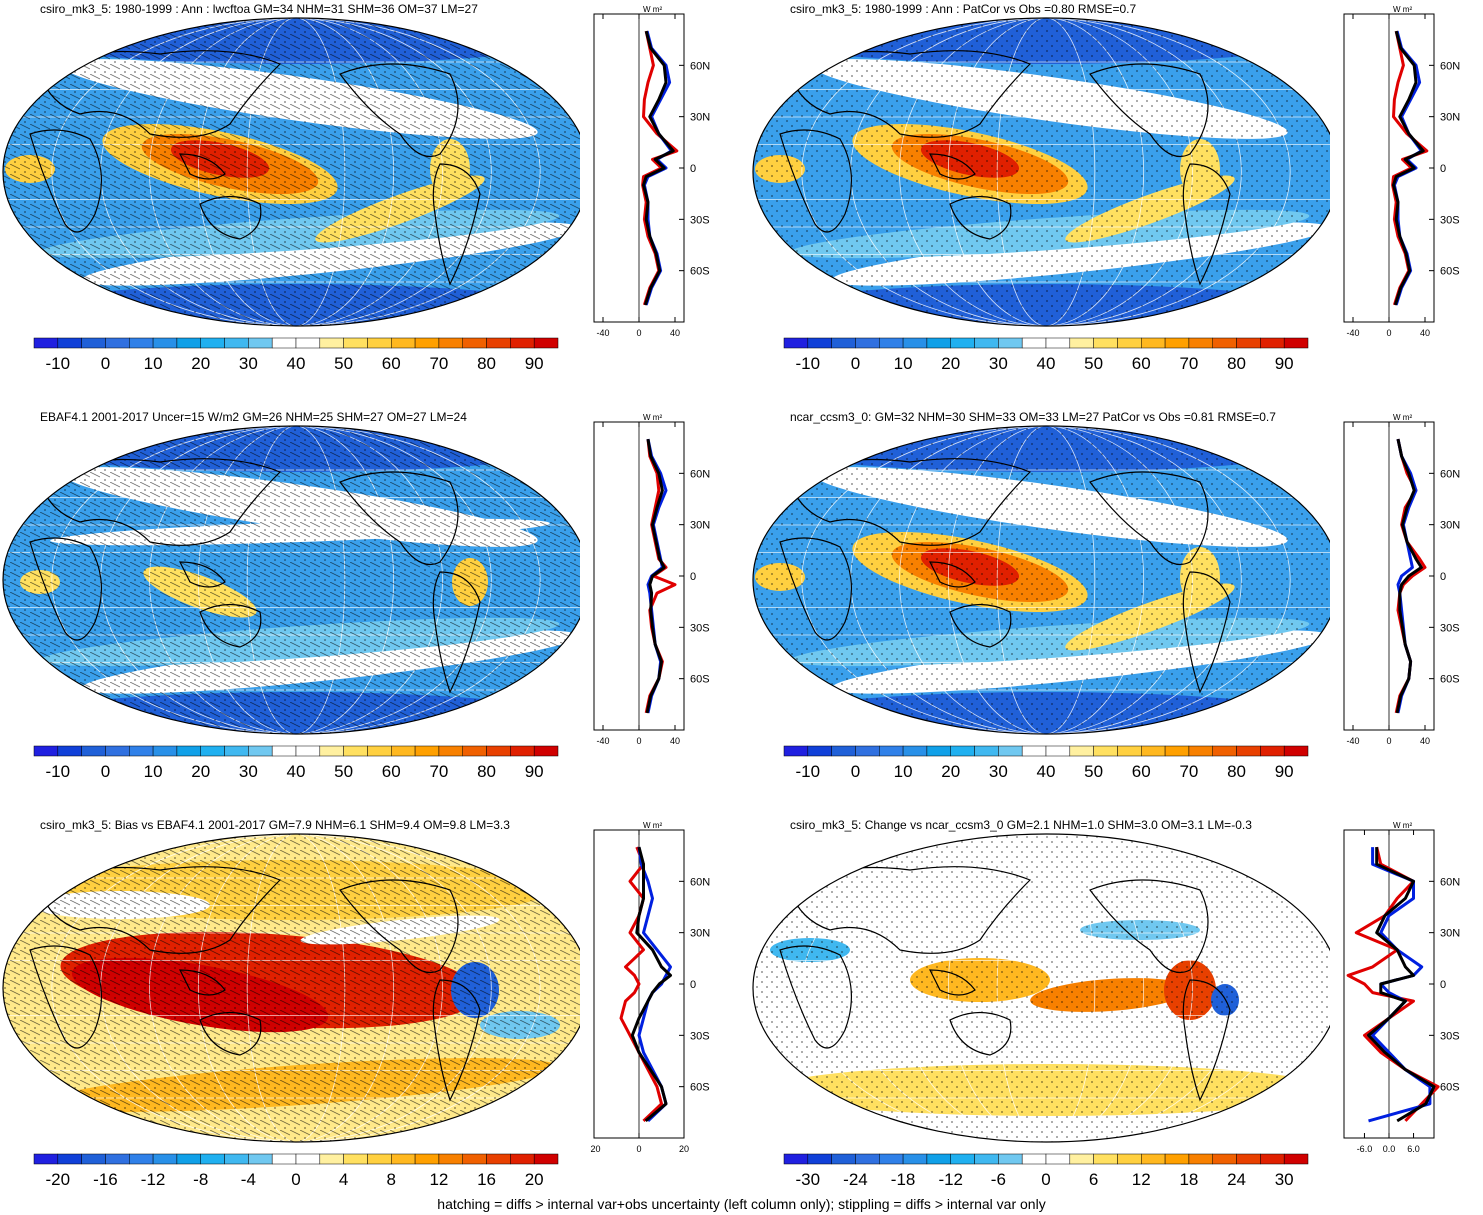  What do you see at coordinates (1046, 771) in the screenshot?
I see `colorbar-tick-label: 40` at bounding box center [1046, 771].